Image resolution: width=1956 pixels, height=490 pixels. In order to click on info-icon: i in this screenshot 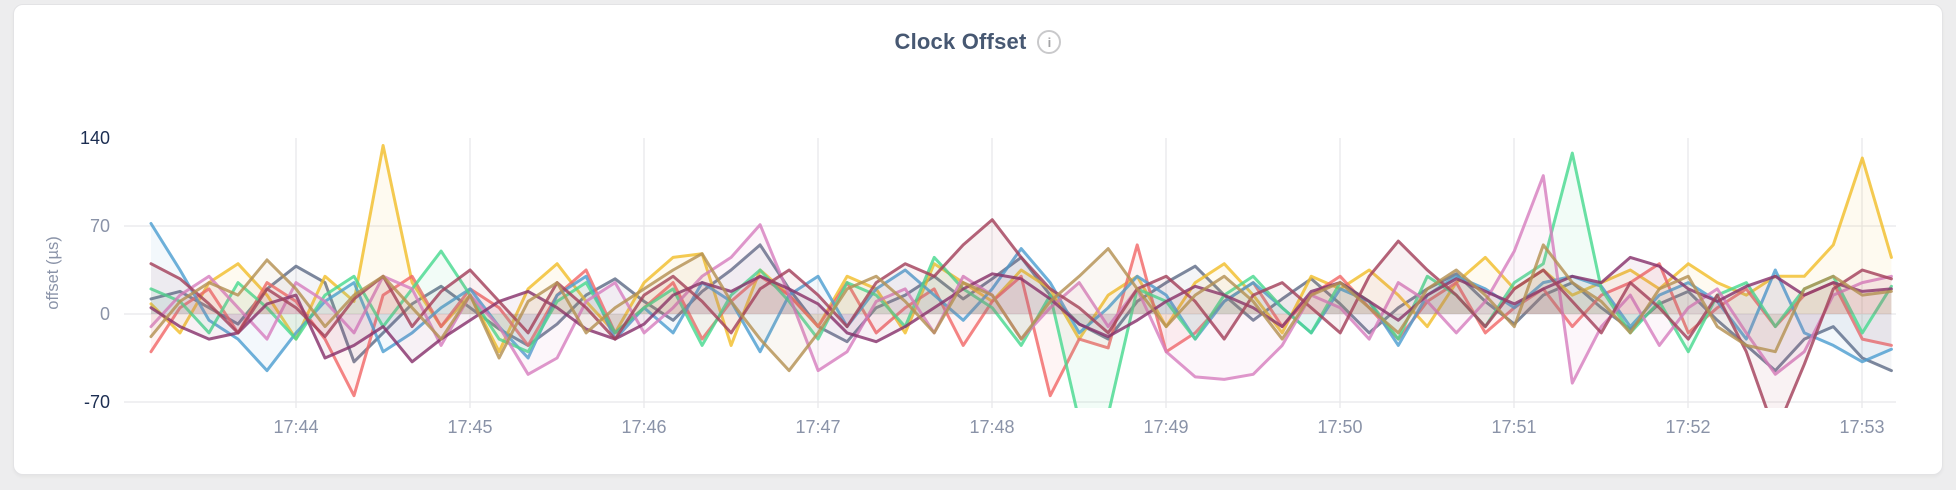, I will do `click(1049, 42)`.